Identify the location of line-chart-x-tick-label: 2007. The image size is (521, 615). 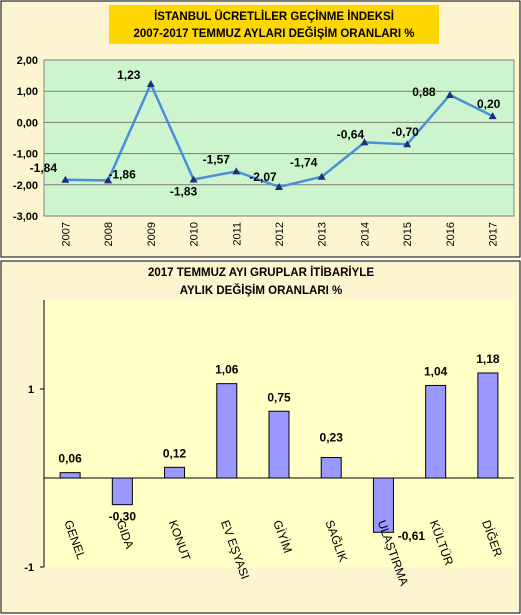
(66, 234).